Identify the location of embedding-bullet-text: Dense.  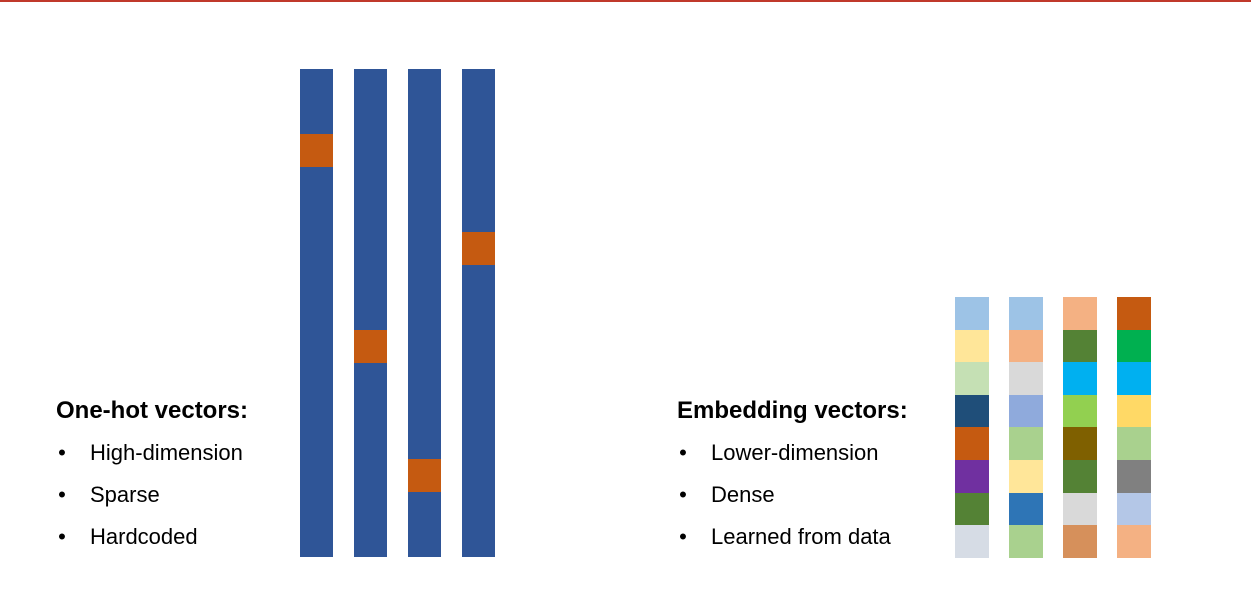
(743, 494).